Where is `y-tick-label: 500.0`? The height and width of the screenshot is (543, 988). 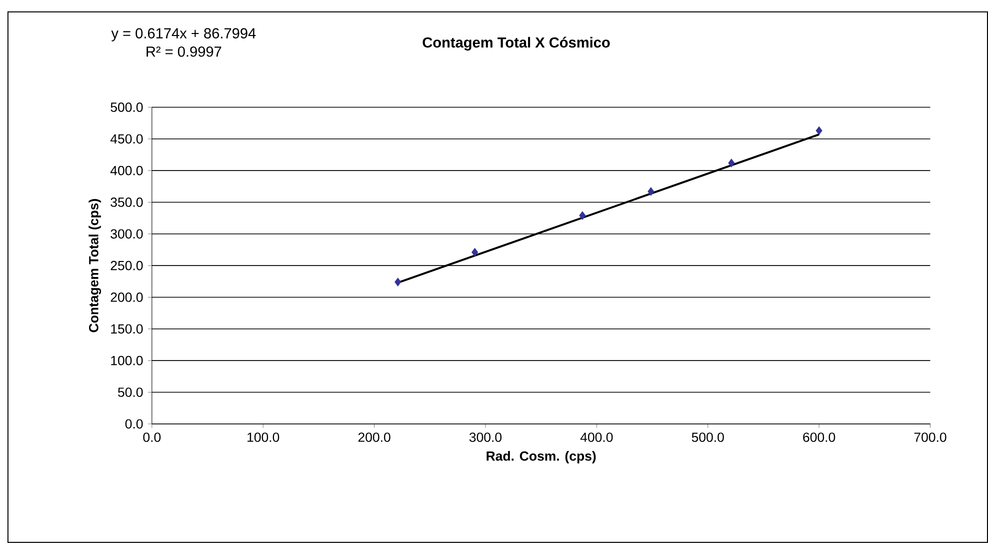
y-tick-label: 500.0 is located at coordinates (126, 107).